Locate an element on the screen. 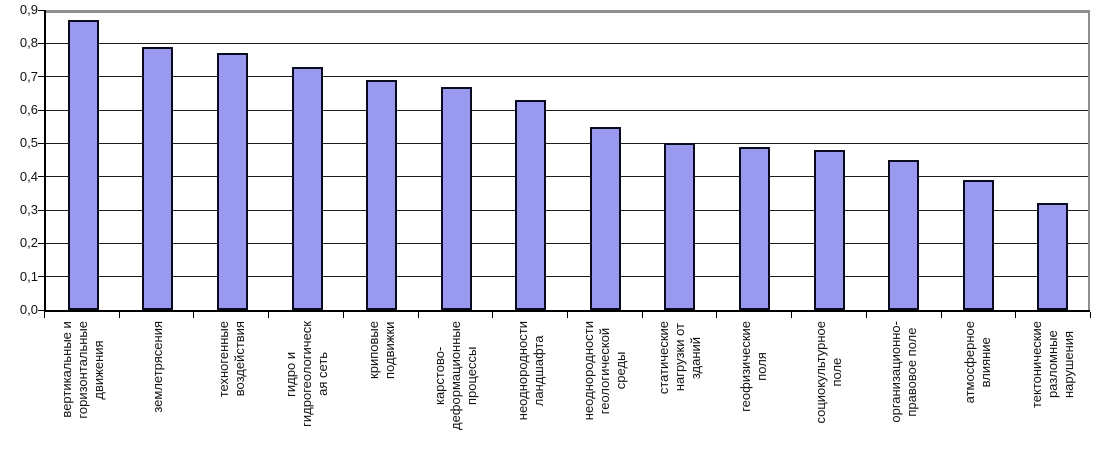 The height and width of the screenshot is (466, 1096). plot-border-right is located at coordinates (1089, 160).